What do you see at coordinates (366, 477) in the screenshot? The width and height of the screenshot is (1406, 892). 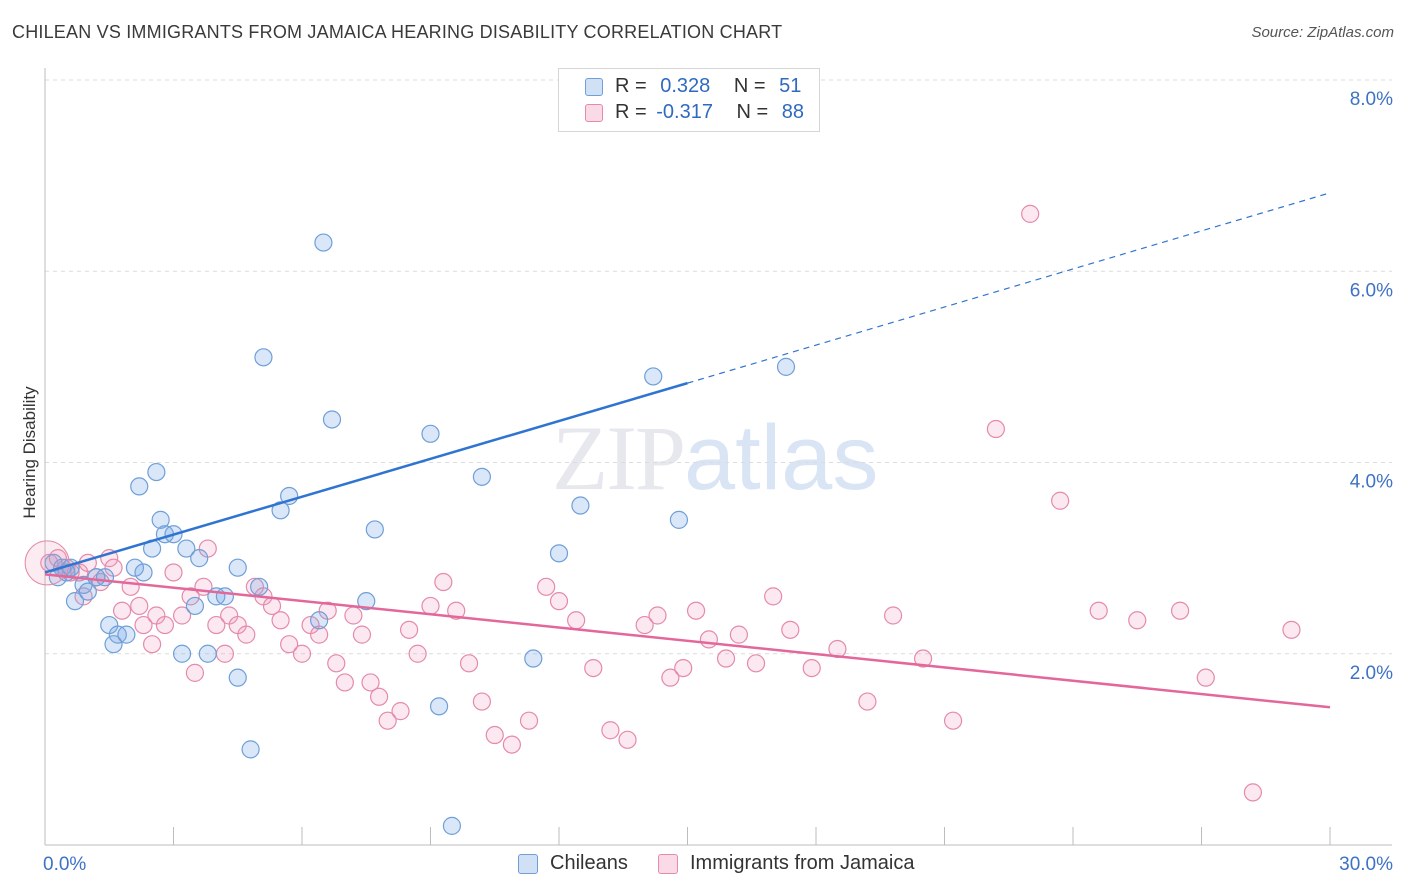 I see `chileans-trend-line` at bounding box center [366, 477].